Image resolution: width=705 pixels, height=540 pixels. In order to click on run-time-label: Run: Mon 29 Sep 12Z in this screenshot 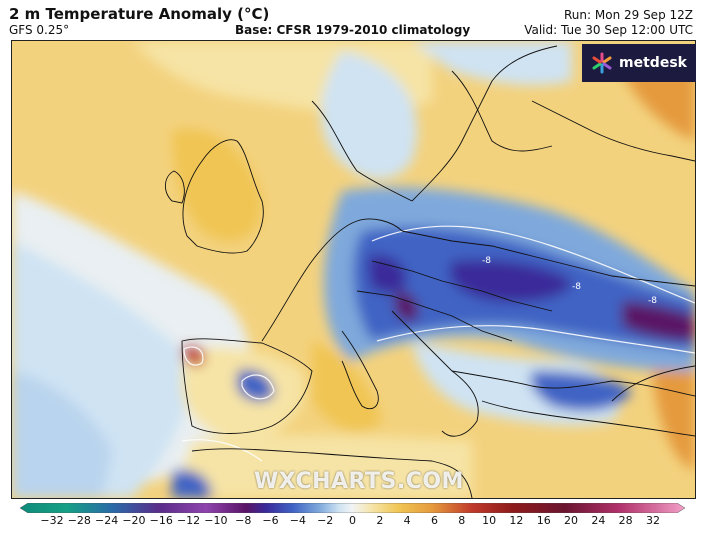, I will do `click(628, 15)`.